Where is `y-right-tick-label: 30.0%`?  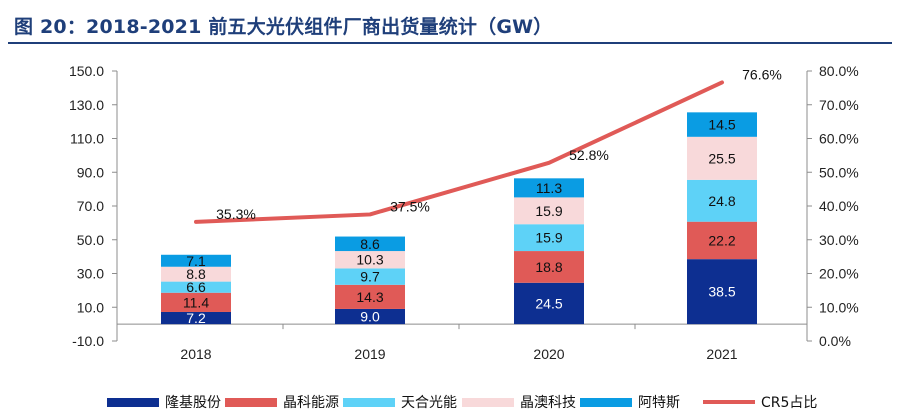
y-right-tick-label: 30.0% is located at coordinates (839, 240).